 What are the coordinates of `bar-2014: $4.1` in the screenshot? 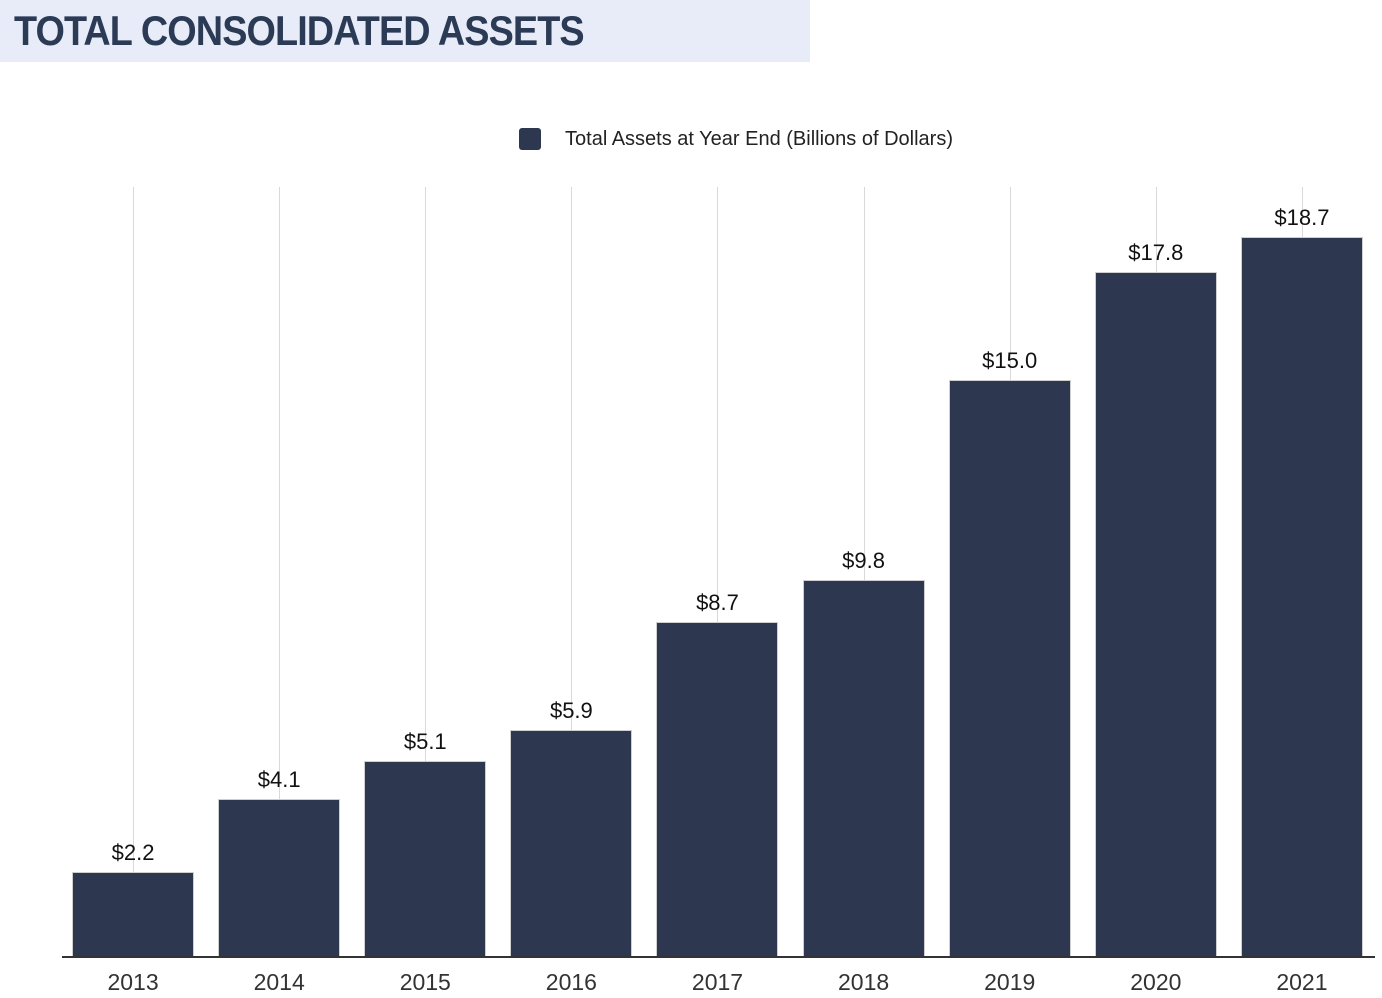 It's located at (279, 862).